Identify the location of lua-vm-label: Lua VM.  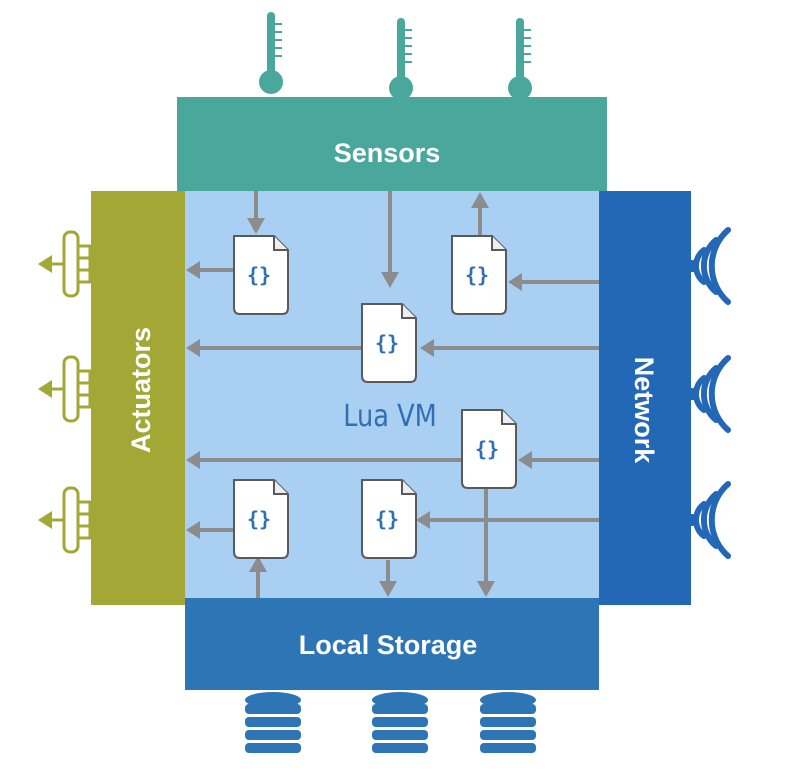
(390, 416).